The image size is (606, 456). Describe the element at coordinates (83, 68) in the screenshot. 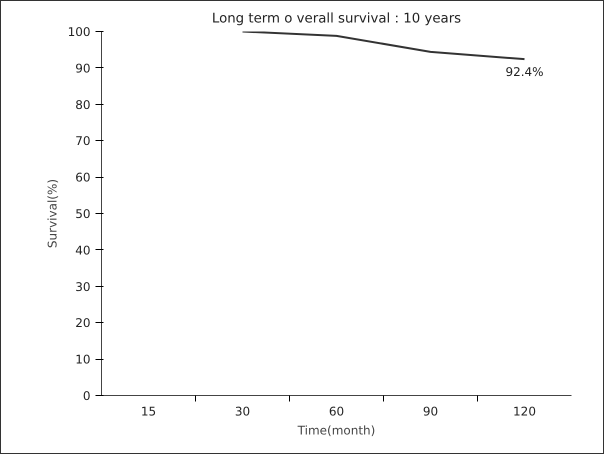

I see `y-tick-label: 90` at that location.